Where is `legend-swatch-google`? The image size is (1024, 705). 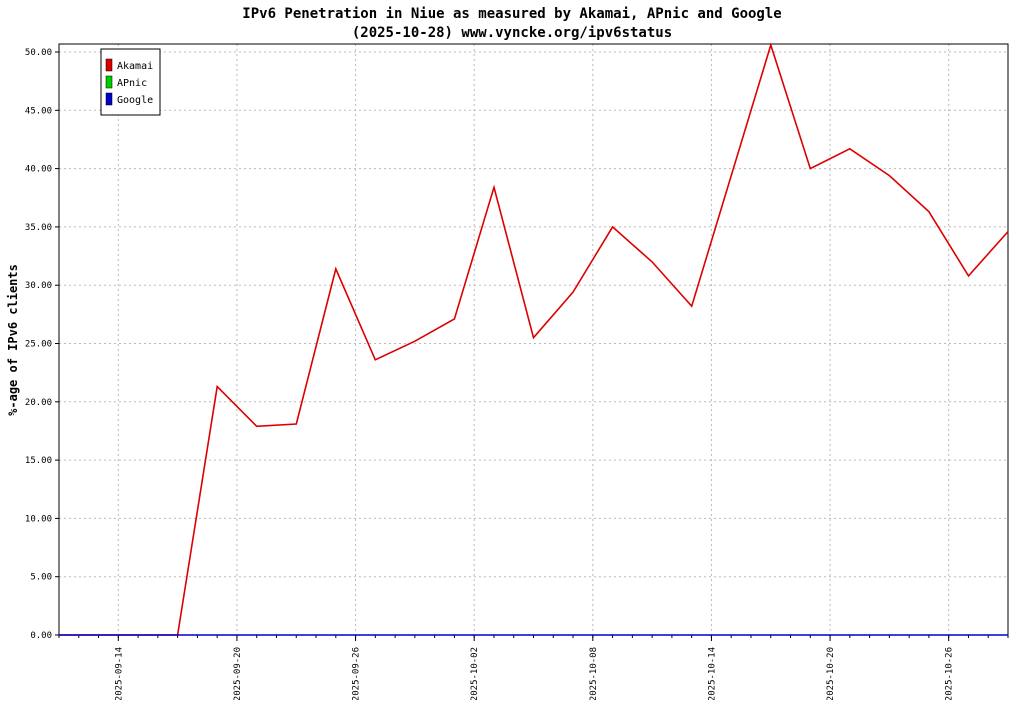
legend-swatch-google is located at coordinates (109, 99).